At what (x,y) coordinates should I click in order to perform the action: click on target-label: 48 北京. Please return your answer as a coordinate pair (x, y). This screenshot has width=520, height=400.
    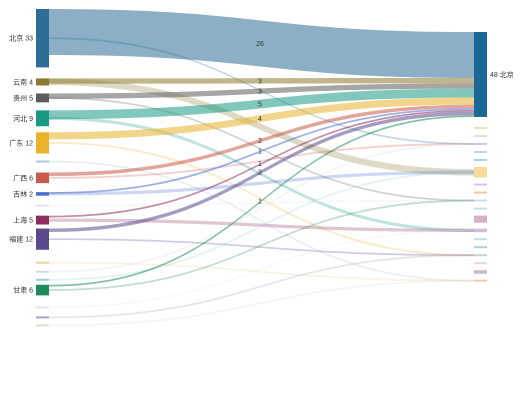
    Looking at the image, I should click on (502, 74).